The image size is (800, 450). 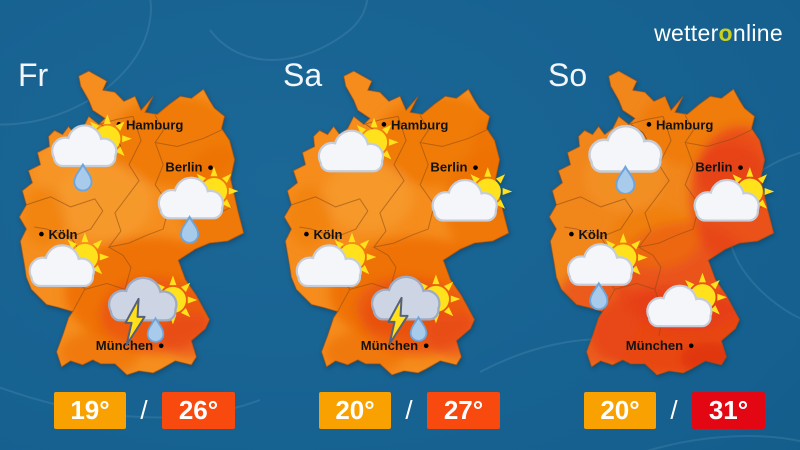 What do you see at coordinates (133, 411) in the screenshot?
I see `temperature-row-fr: 19° / 26°` at bounding box center [133, 411].